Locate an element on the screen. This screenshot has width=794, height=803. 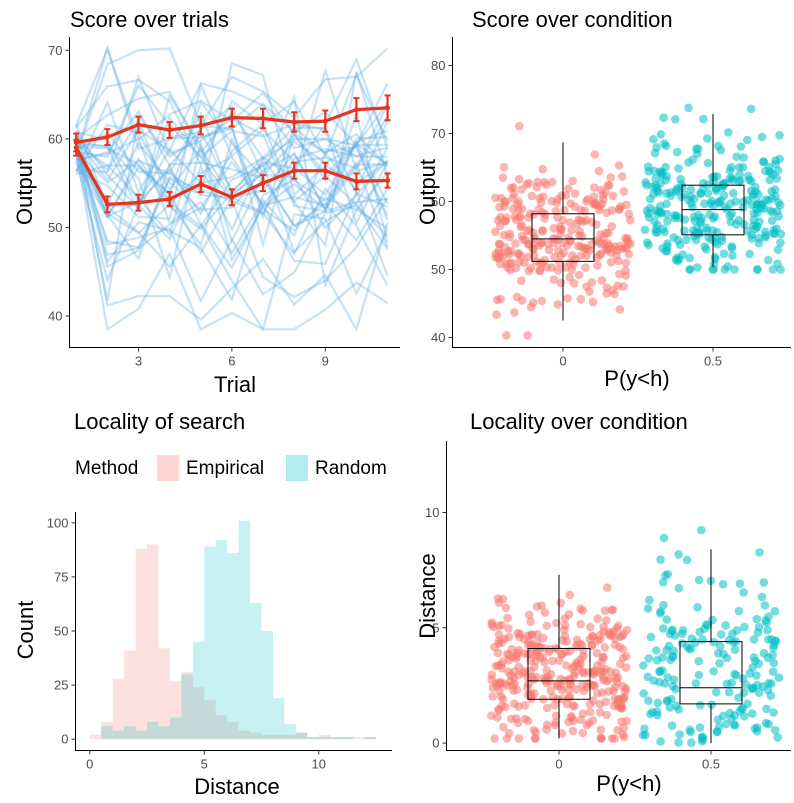
mean-lines-group is located at coordinates (232, 154).